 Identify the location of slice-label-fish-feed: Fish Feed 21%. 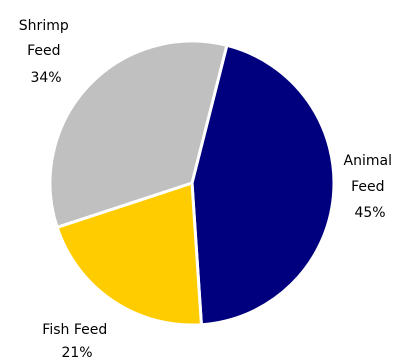
(76, 341).